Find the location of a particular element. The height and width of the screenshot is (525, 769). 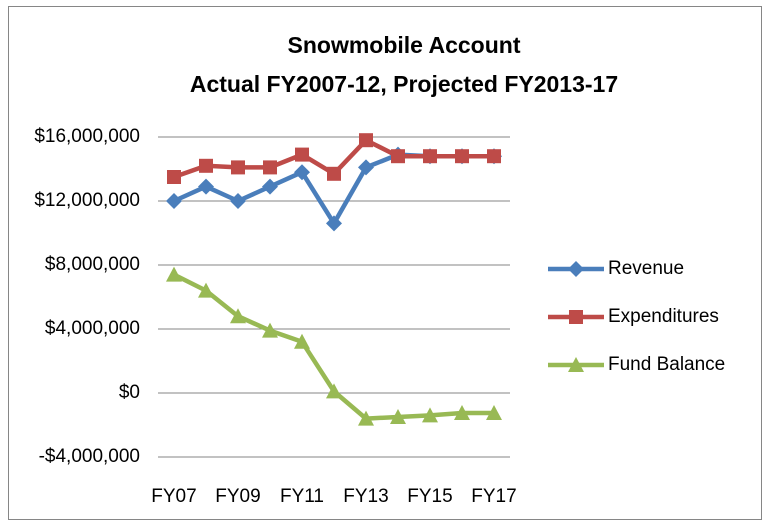

x-tick-label: FY13 is located at coordinates (365, 496).